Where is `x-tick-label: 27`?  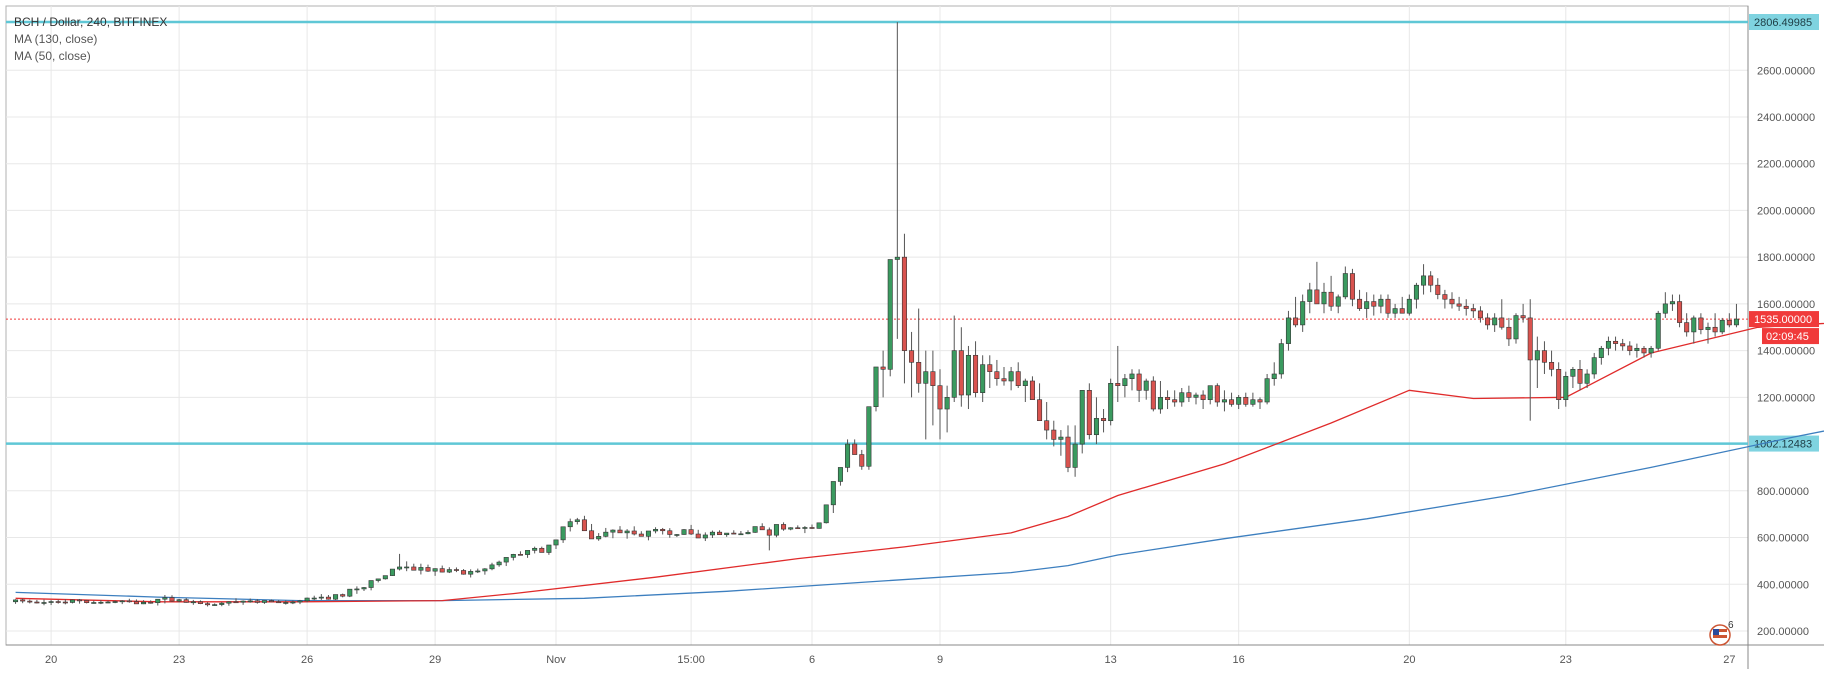
x-tick-label: 27 is located at coordinates (1729, 660).